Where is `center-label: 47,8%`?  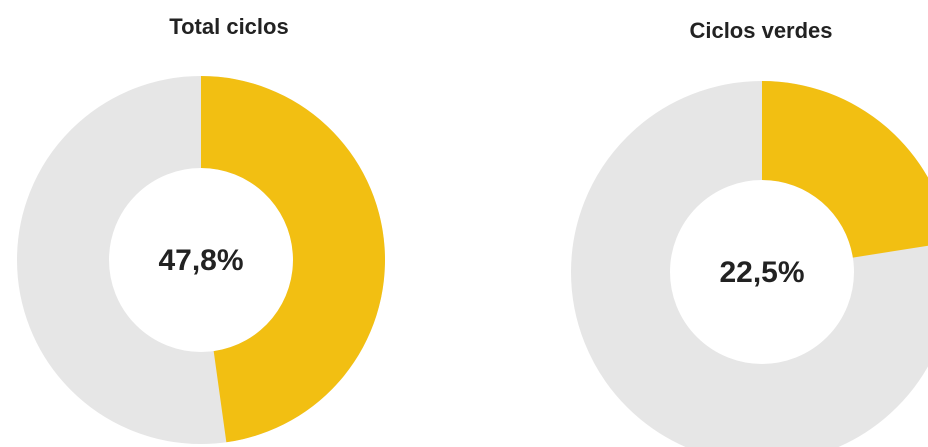
center-label: 47,8% is located at coordinates (200, 260).